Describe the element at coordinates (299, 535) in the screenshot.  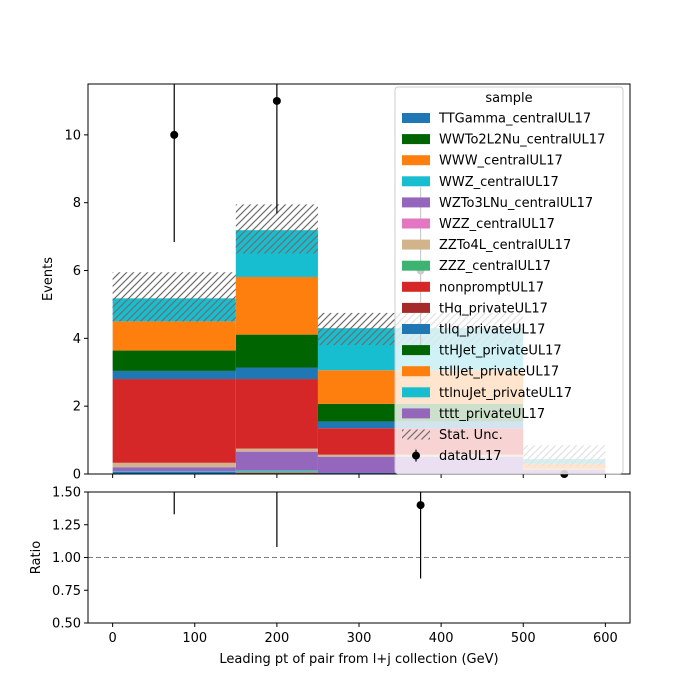
I see `ratio-points` at that location.